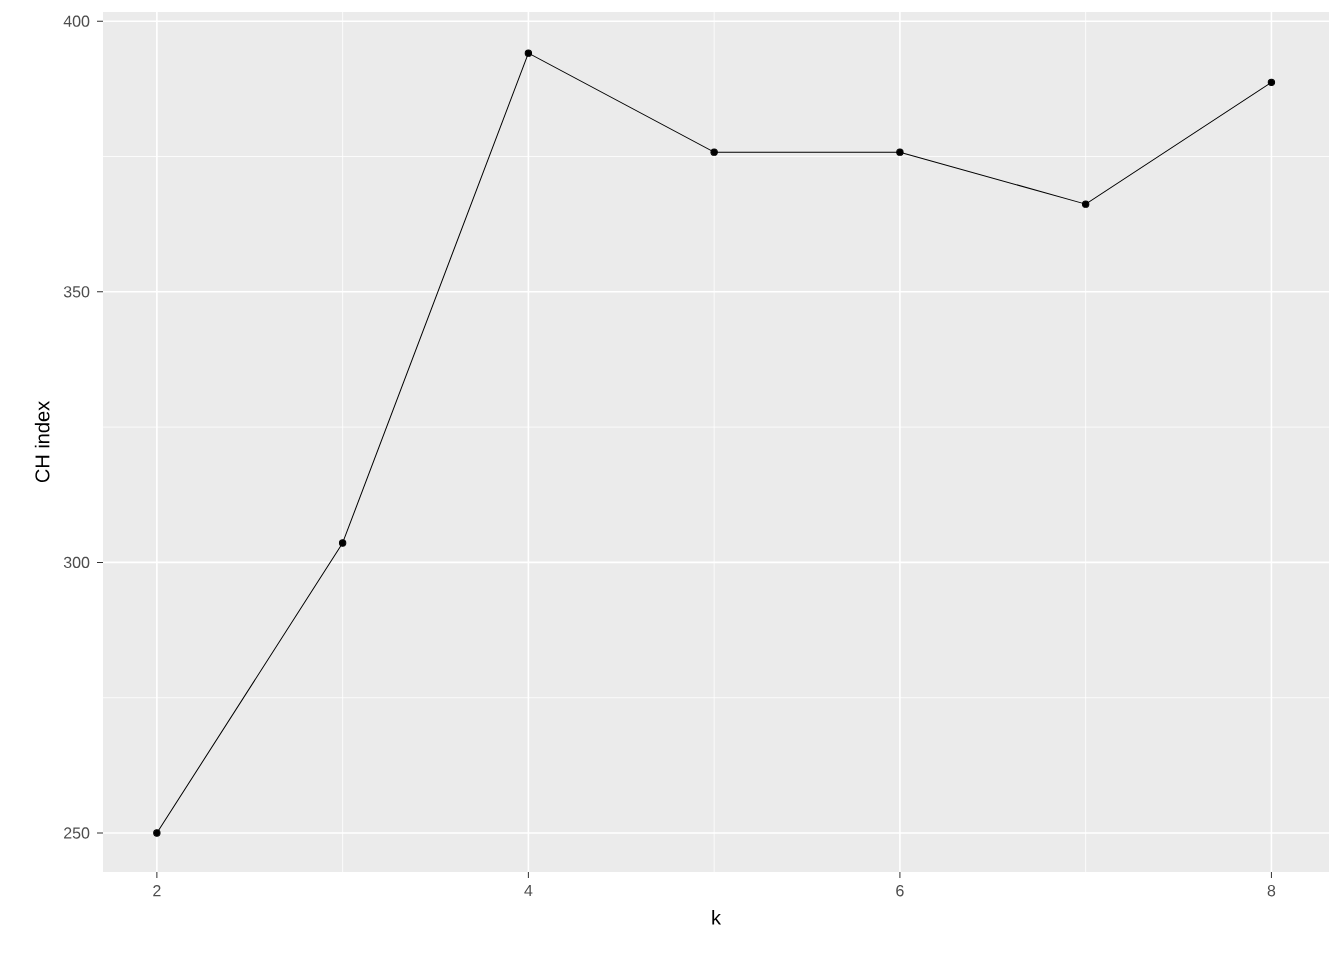 This screenshot has height=960, width=1344. What do you see at coordinates (77, 833) in the screenshot?
I see `y-tick-label: 250` at bounding box center [77, 833].